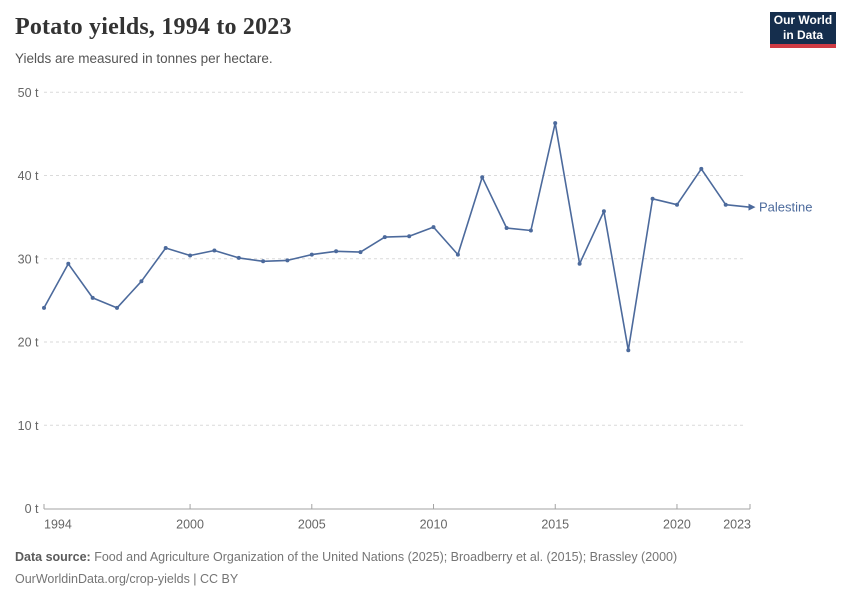  Describe the element at coordinates (32, 509) in the screenshot. I see `y-tick-label: 0 t` at that location.